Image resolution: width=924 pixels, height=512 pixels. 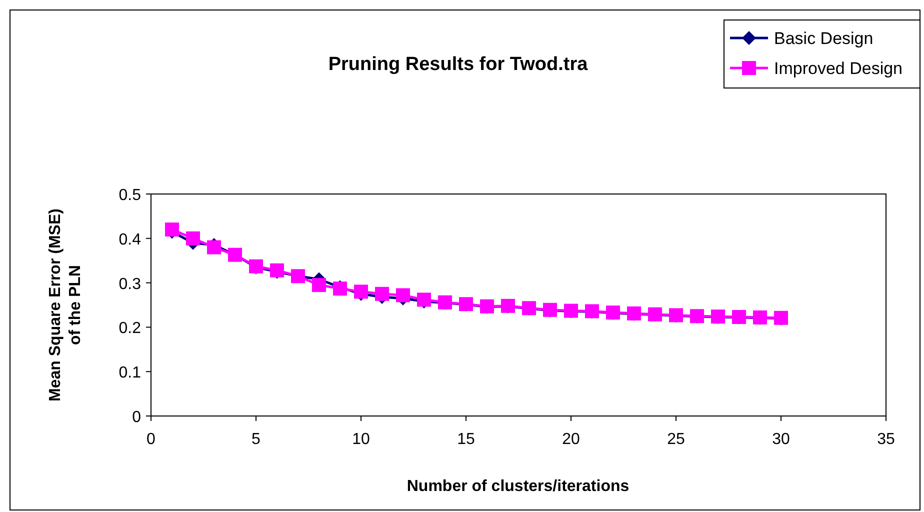 What do you see at coordinates (838, 68) in the screenshot?
I see `legend-label: Improved Design` at bounding box center [838, 68].